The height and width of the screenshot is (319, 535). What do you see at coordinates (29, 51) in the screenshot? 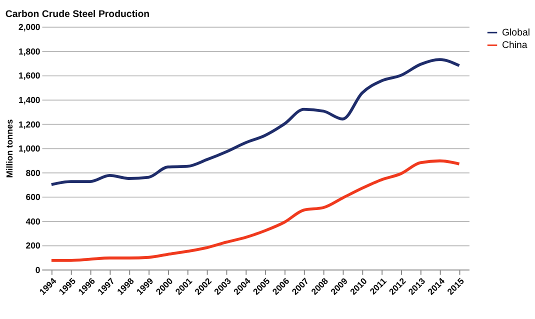
I see `y-tick-label: 1,800` at bounding box center [29, 51].